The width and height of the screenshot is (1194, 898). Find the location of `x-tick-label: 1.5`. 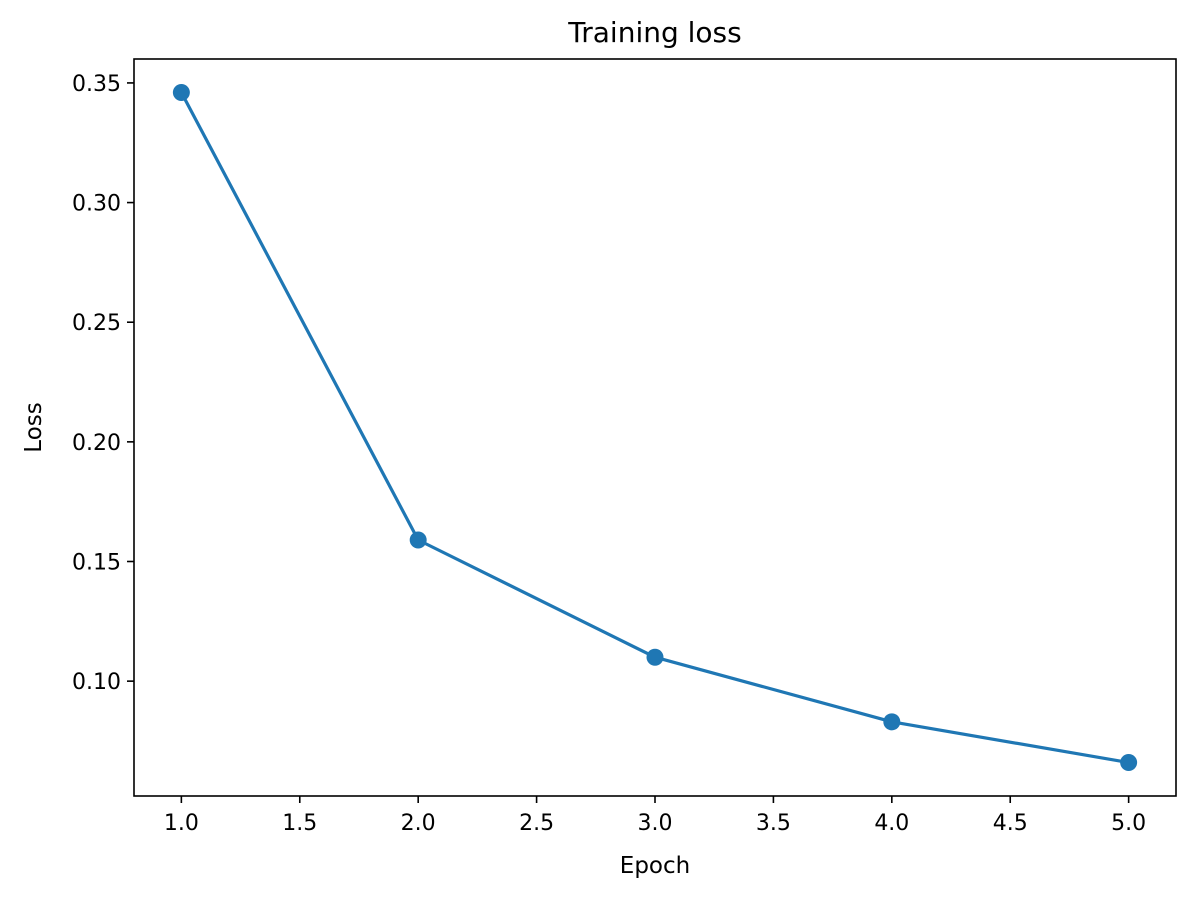

x-tick-label: 1.5 is located at coordinates (299, 823).